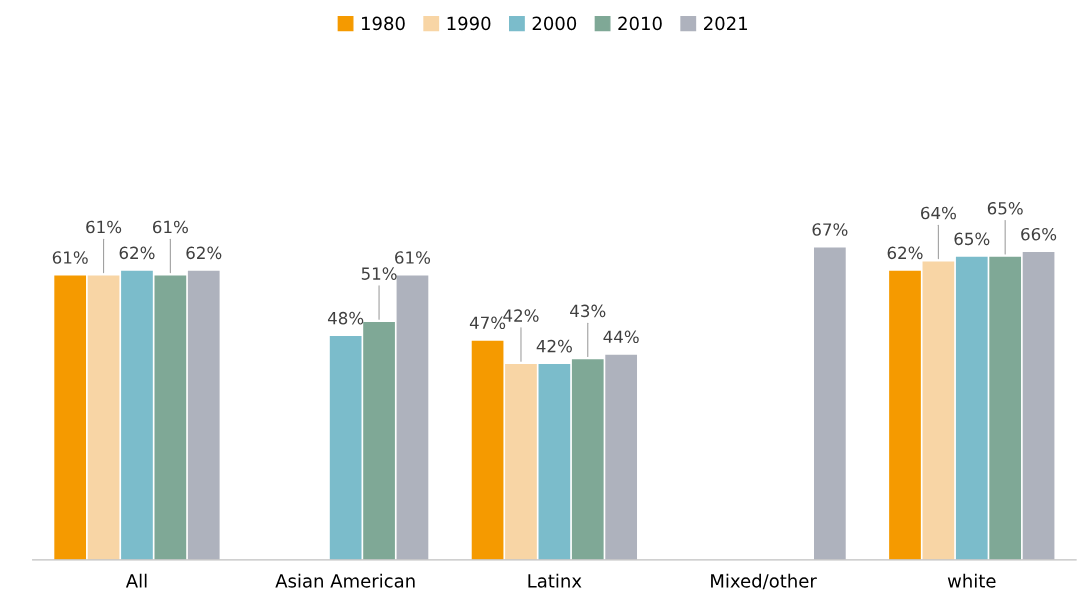  Describe the element at coordinates (555, 580) in the screenshot. I see `x-tick-label: Latinx` at that location.